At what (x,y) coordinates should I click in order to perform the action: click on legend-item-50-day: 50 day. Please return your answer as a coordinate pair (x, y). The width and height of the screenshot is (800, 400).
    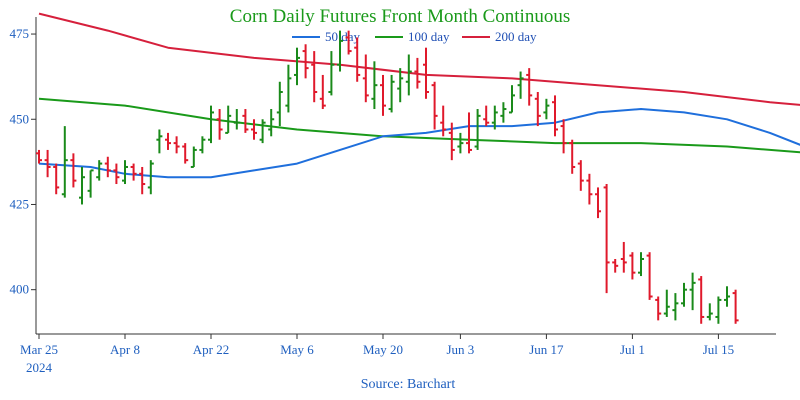
    Looking at the image, I should click on (326, 36).